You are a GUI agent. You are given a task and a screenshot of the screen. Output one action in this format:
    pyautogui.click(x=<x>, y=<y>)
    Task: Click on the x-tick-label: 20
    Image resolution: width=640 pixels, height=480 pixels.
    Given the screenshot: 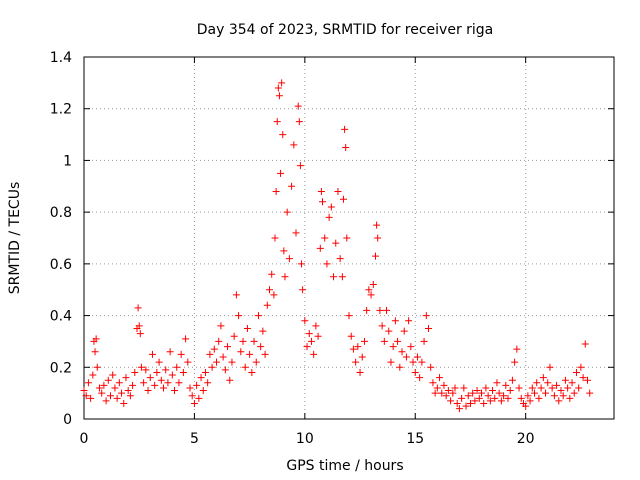 What is the action you would take?
    pyautogui.click(x=526, y=439)
    